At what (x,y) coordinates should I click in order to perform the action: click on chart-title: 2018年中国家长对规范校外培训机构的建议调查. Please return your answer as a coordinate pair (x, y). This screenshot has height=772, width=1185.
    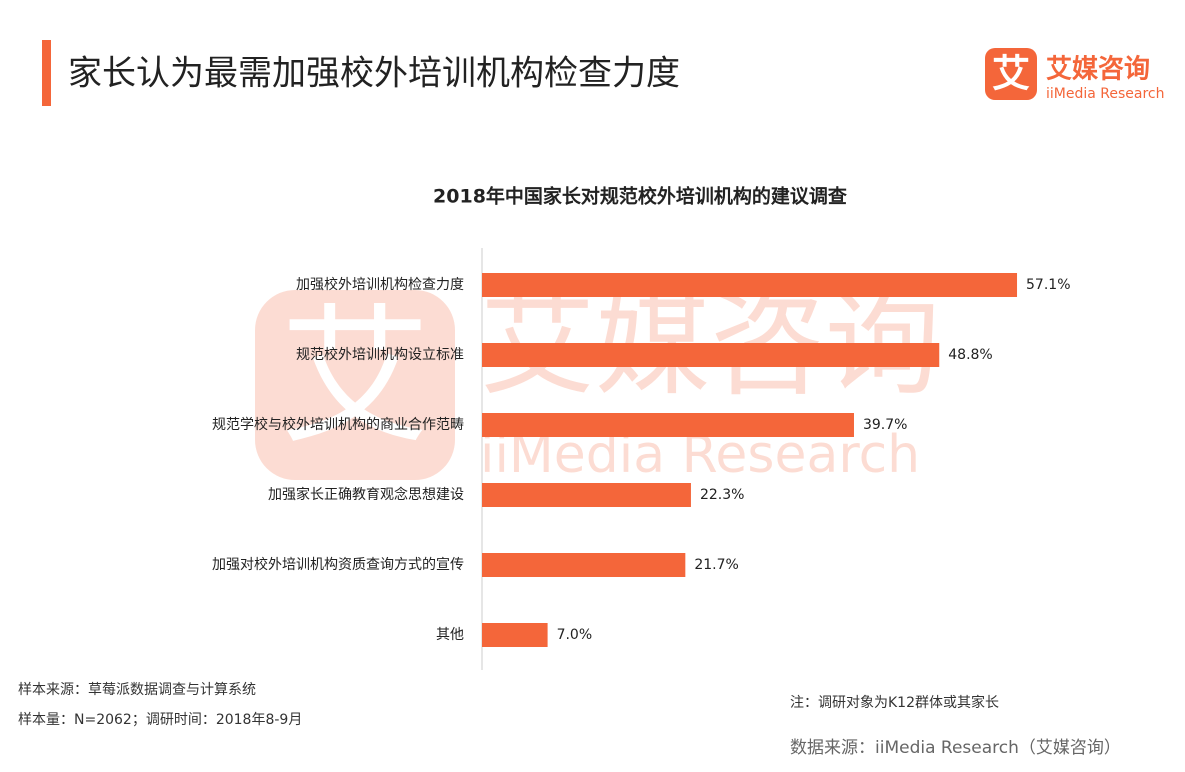
    Looking at the image, I should click on (640, 196).